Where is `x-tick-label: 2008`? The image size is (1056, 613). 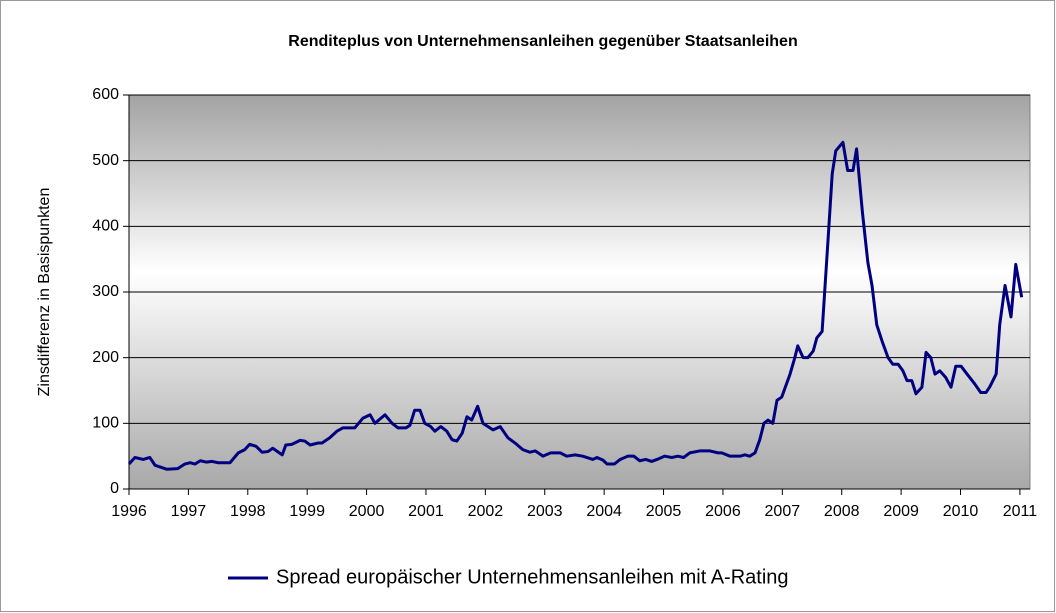
x-tick-label: 2008 is located at coordinates (842, 511).